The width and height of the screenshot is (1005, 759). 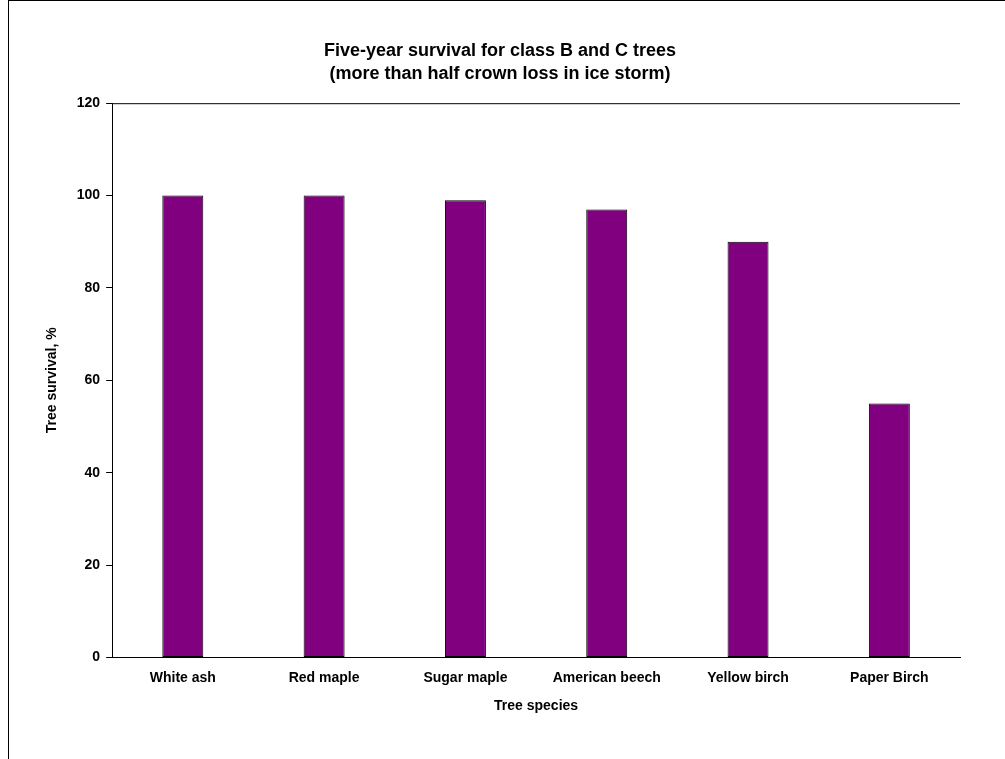 What do you see at coordinates (92, 379) in the screenshot?
I see `y-tick-label: 60` at bounding box center [92, 379].